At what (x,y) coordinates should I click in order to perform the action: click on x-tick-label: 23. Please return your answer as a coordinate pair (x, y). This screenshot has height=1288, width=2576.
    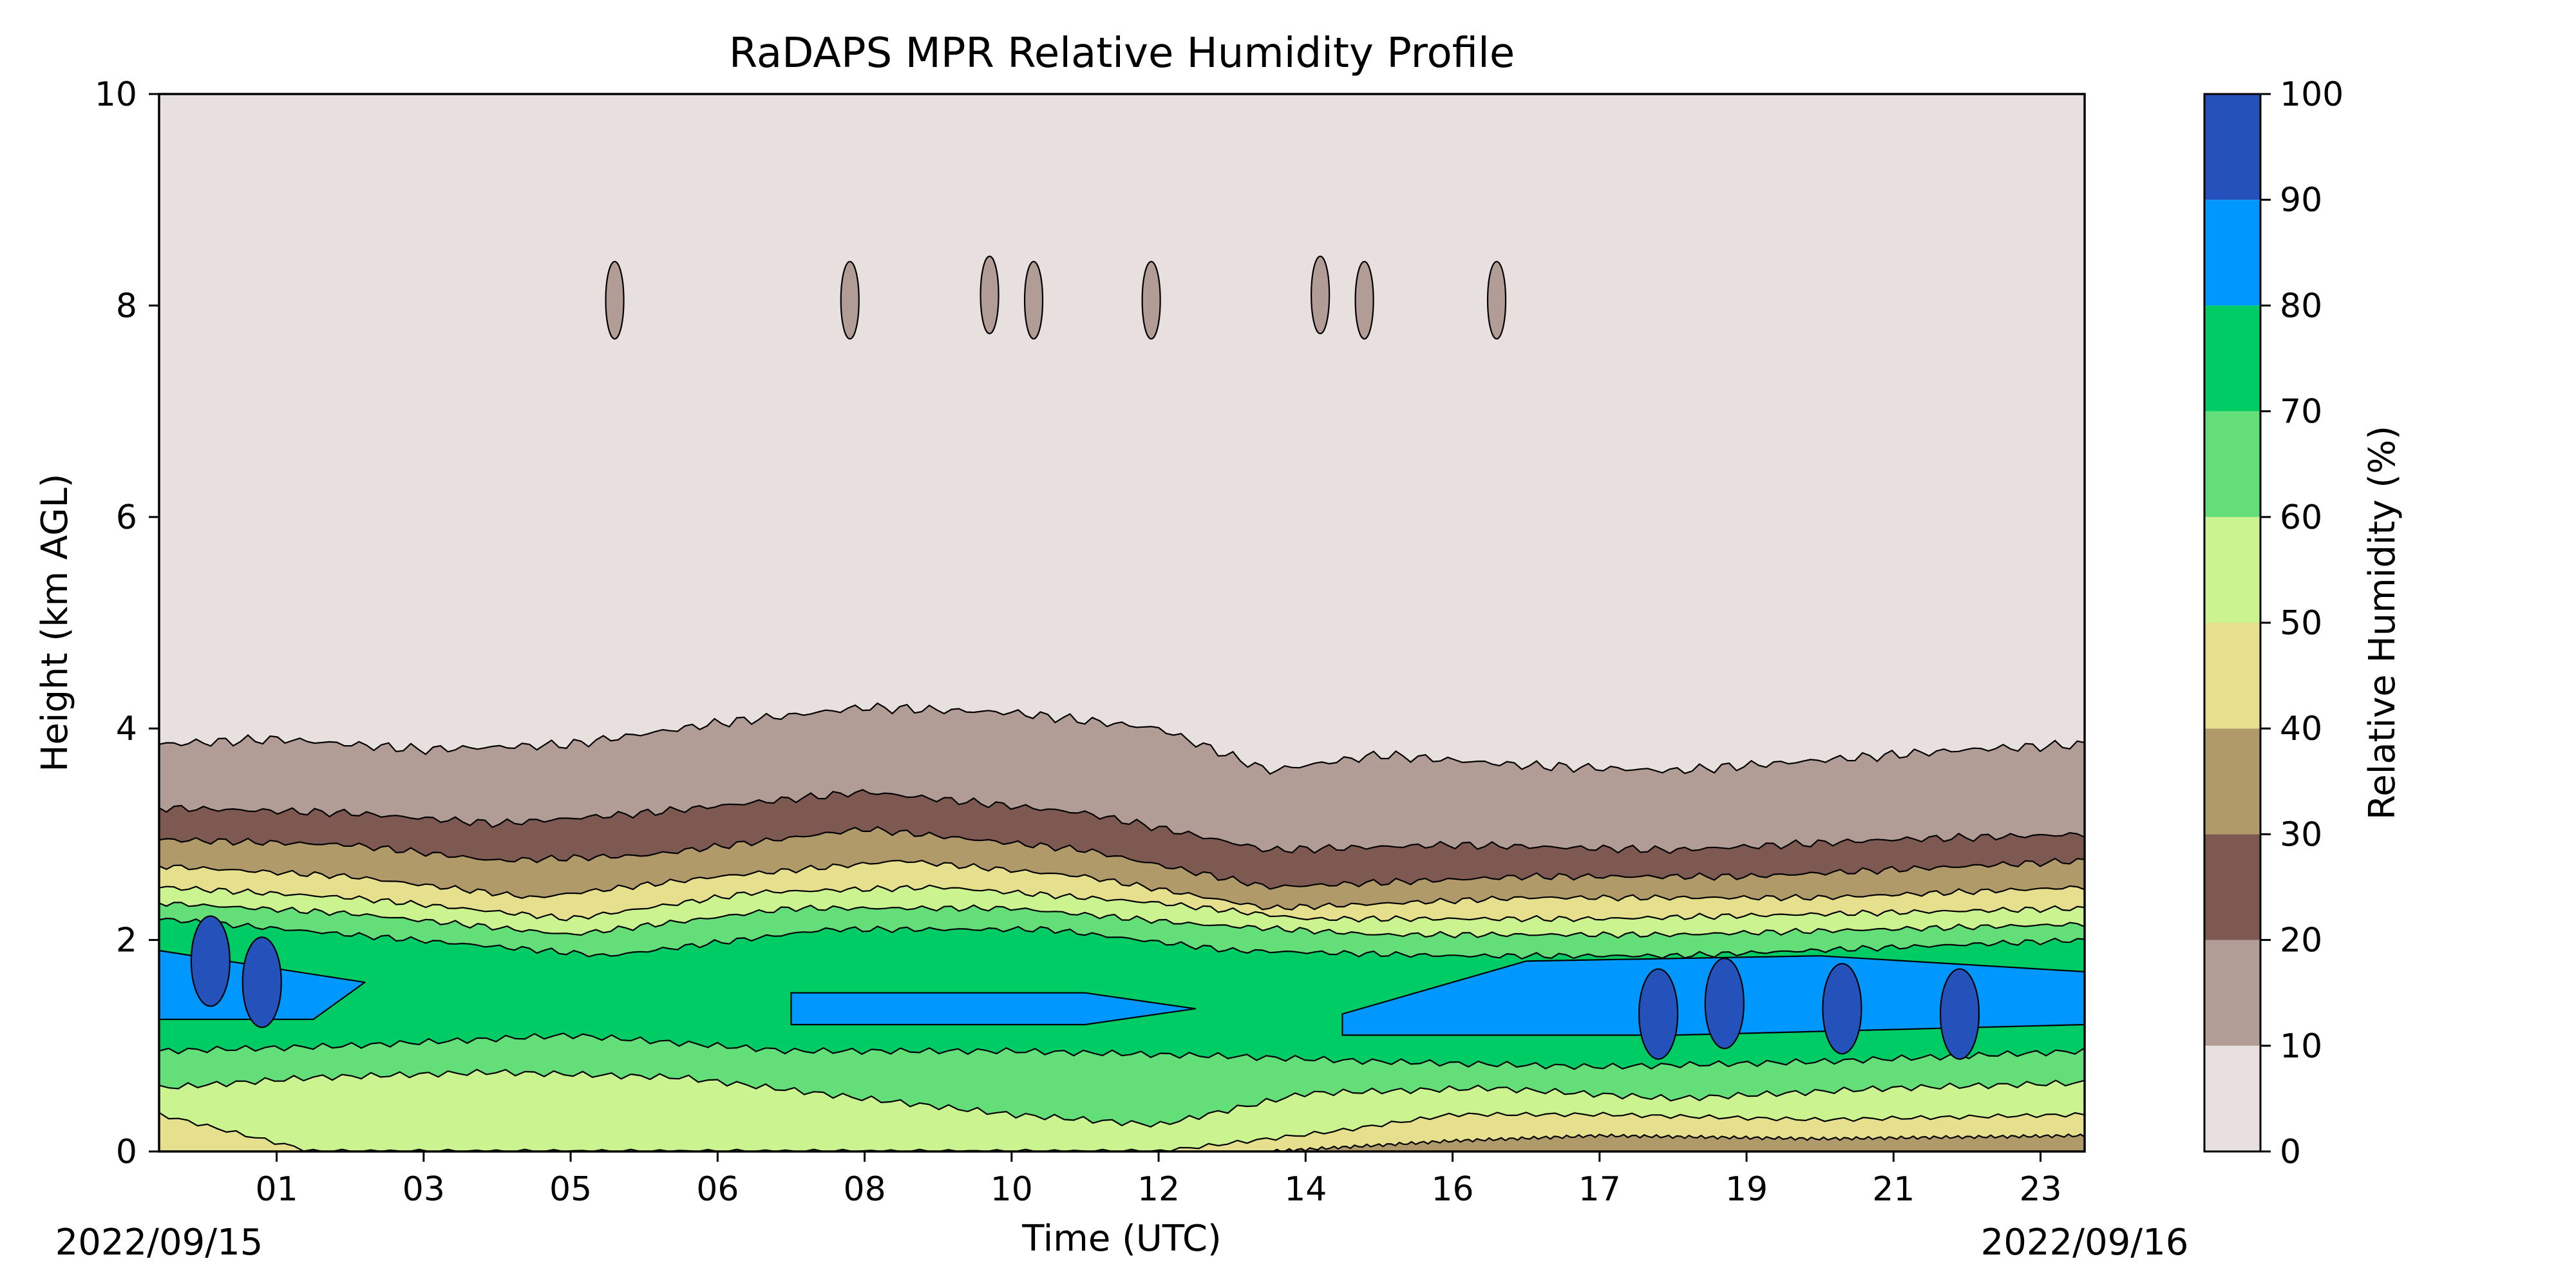
    Looking at the image, I should click on (2040, 1189).